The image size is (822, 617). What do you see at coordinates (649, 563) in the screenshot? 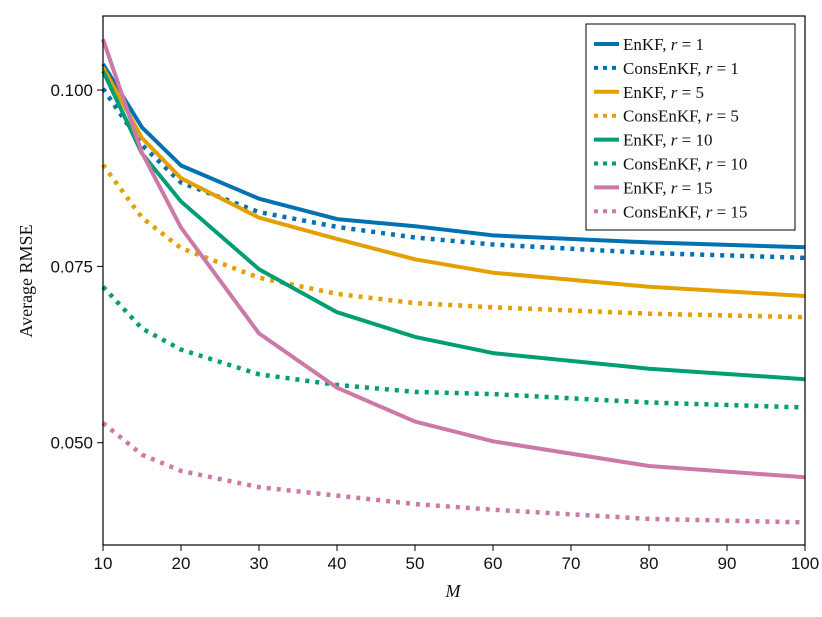
I see `x-tick-label: 80` at bounding box center [649, 563].